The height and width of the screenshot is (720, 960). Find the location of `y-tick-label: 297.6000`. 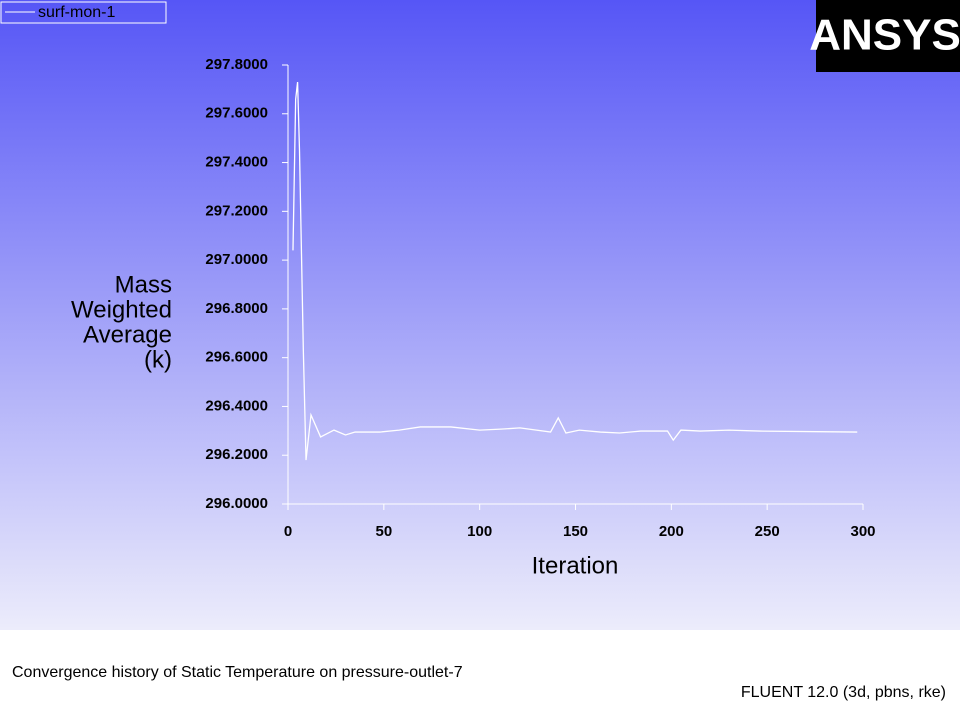

y-tick-label: 297.6000 is located at coordinates (236, 113).